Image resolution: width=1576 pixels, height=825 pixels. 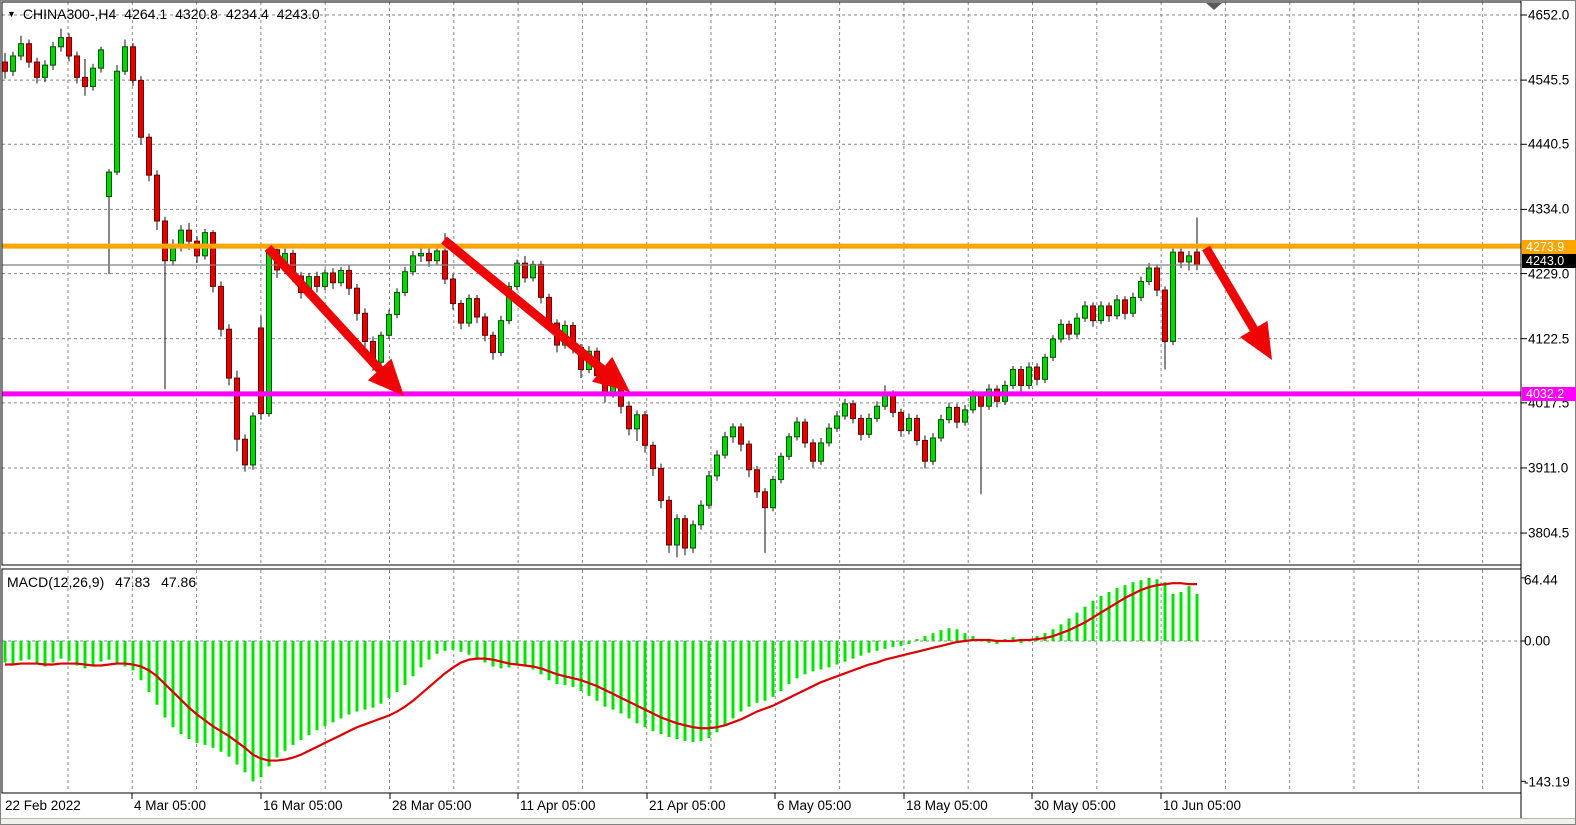 I want to click on indicator-label: MACD(12,26,9) 47.83 47.86, so click(x=101, y=582).